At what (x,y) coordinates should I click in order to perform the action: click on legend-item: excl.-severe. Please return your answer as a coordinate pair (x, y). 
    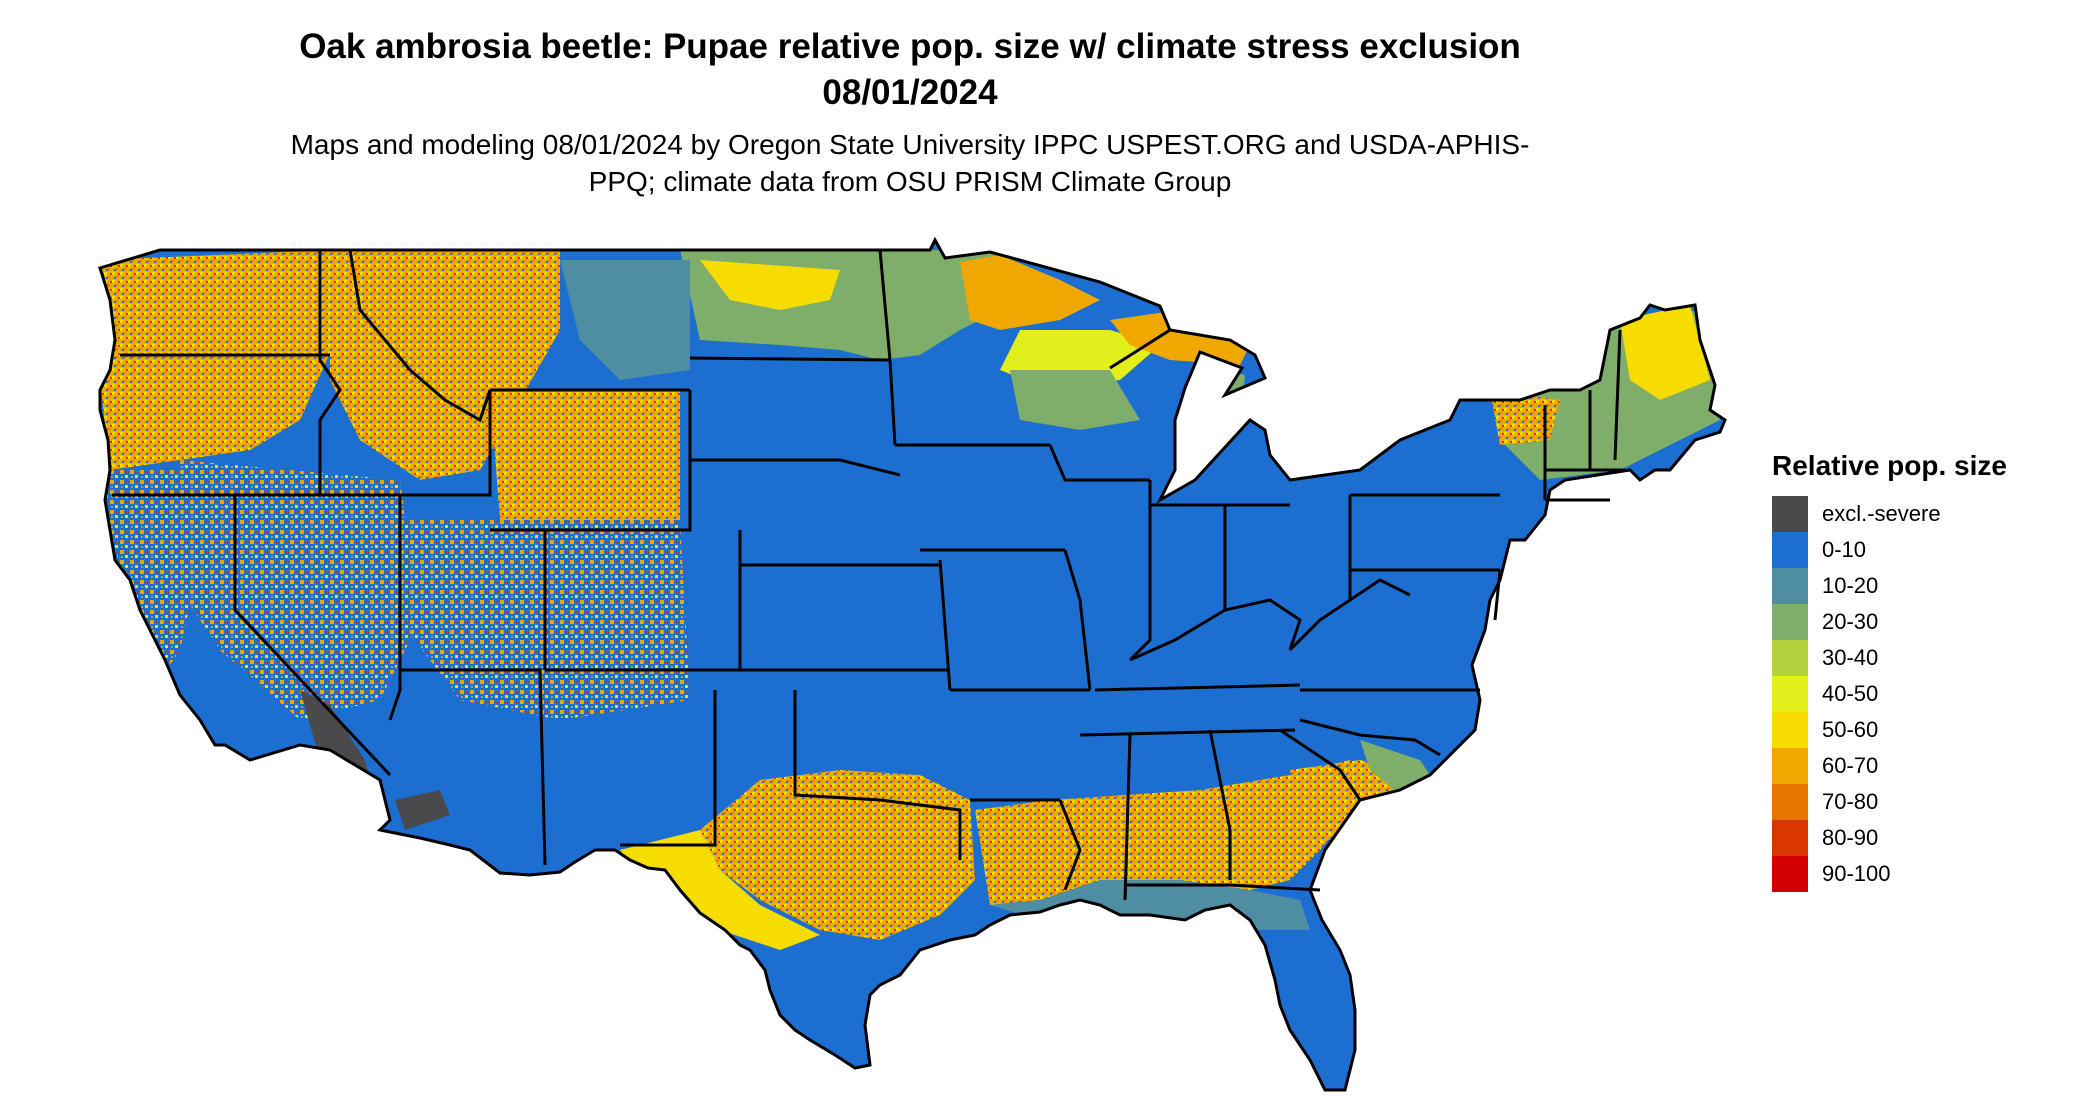
    Looking at the image, I should click on (1889, 514).